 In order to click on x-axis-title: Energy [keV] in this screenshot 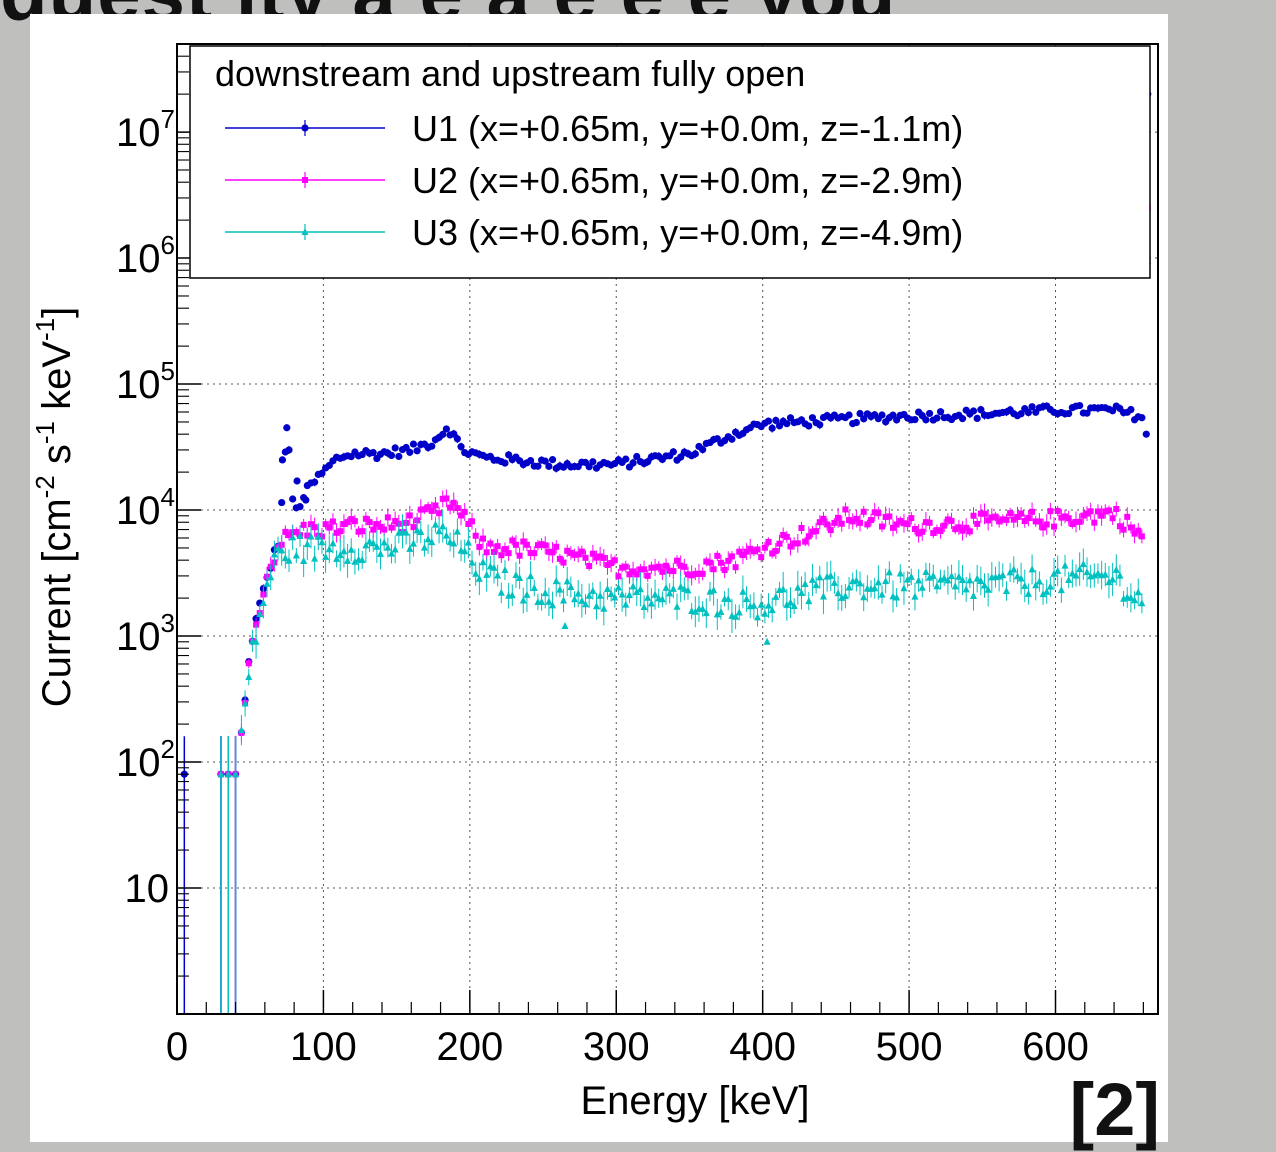, I will do `click(694, 1101)`.